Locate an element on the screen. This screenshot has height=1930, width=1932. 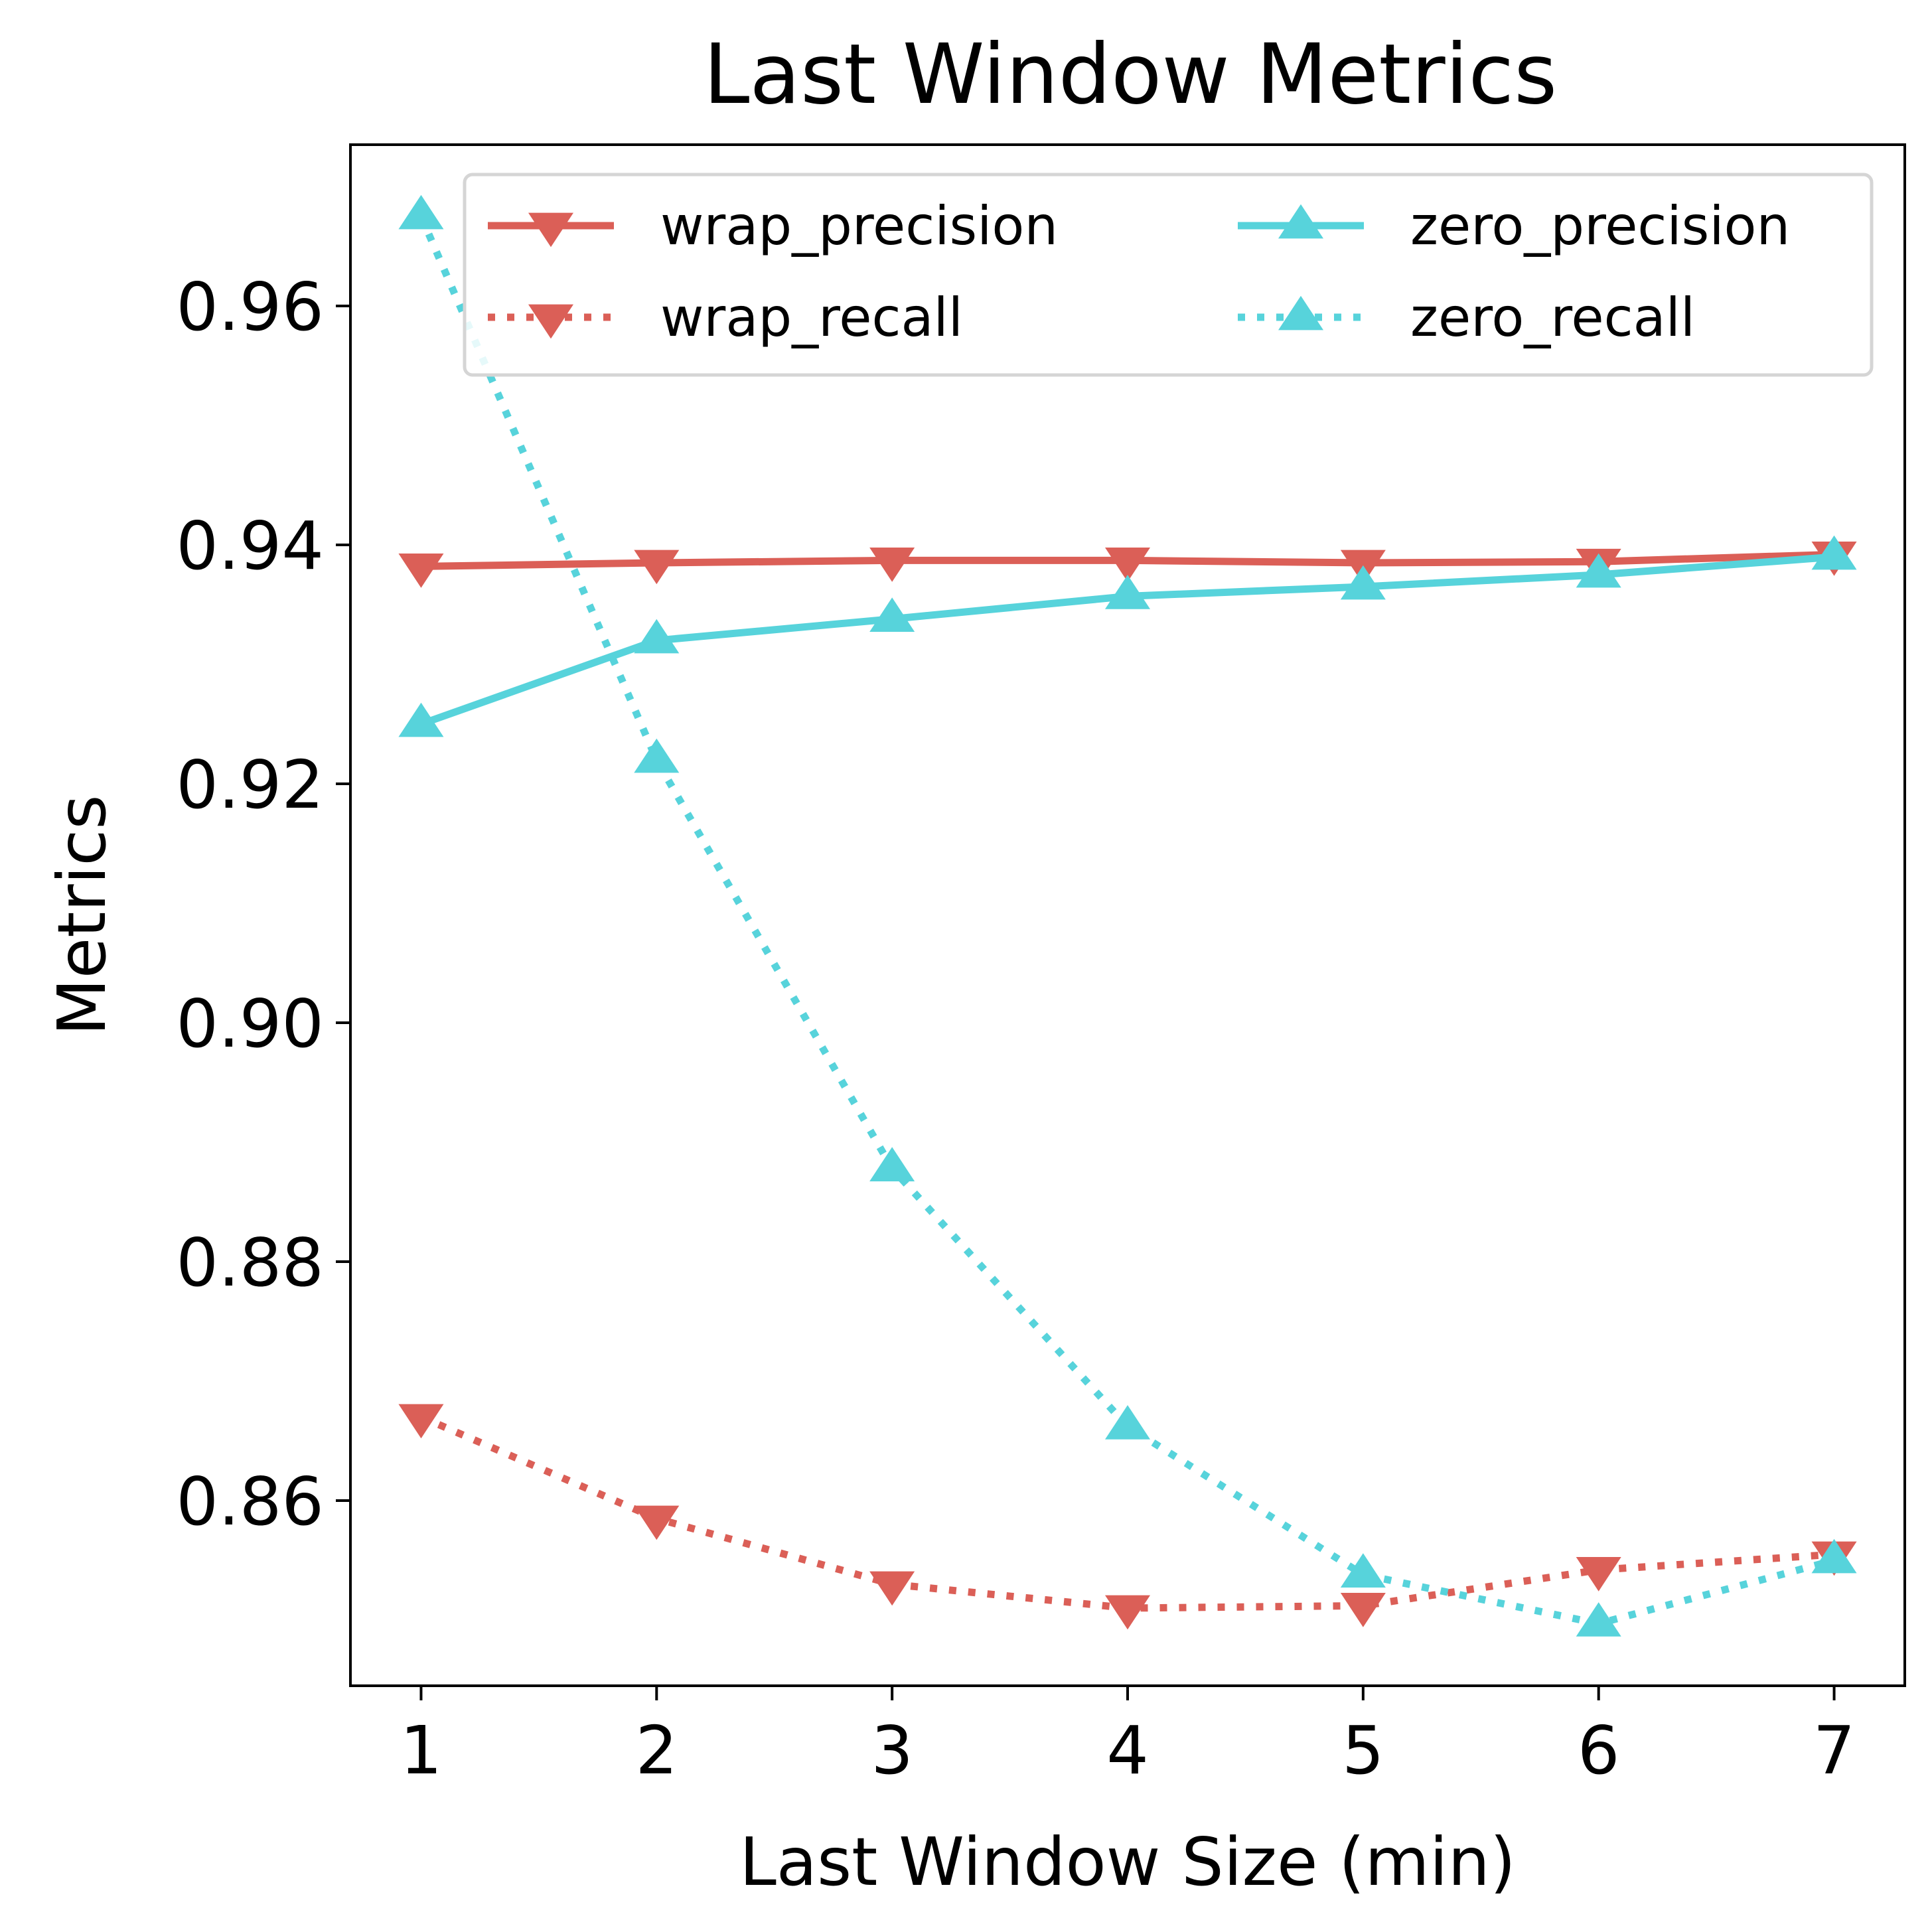
legend-item-wrap-precision: wrap_precision is located at coordinates (773, 226).